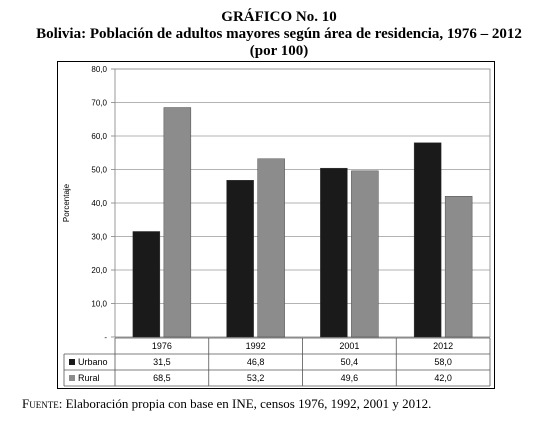  Describe the element at coordinates (89, 378) in the screenshot. I see `legend-label-rural: Rural` at that location.